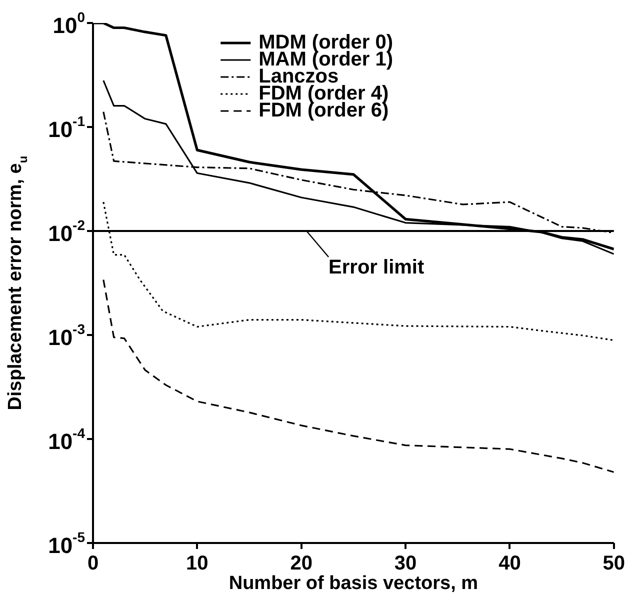 This screenshot has height=598, width=628. Describe the element at coordinates (93, 563) in the screenshot. I see `x-tick-label: 0` at that location.